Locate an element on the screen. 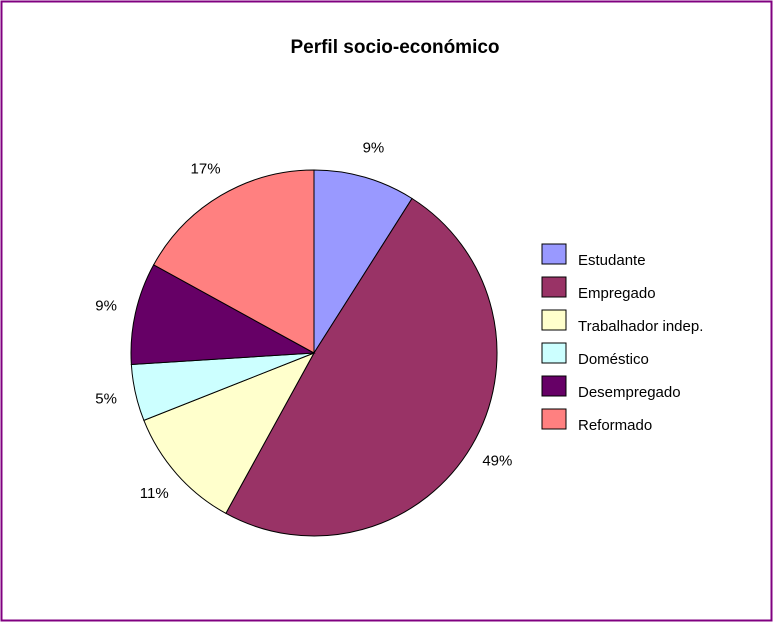  legend-label: Empregado is located at coordinates (617, 293).